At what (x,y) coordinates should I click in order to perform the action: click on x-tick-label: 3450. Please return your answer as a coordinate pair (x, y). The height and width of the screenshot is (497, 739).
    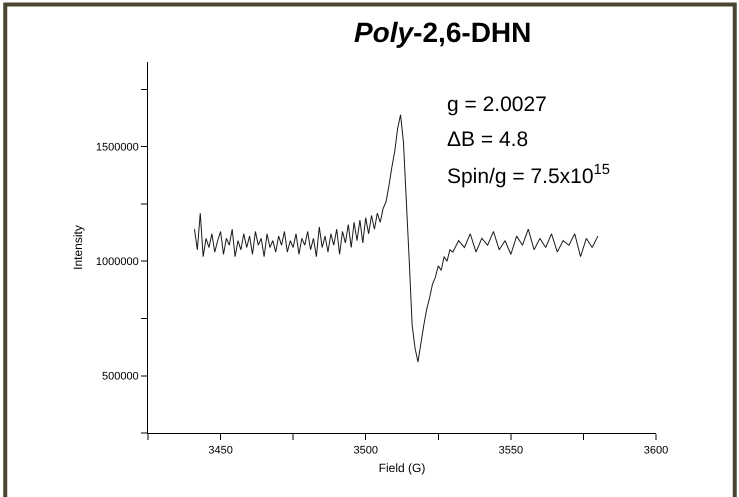
    Looking at the image, I should click on (220, 450).